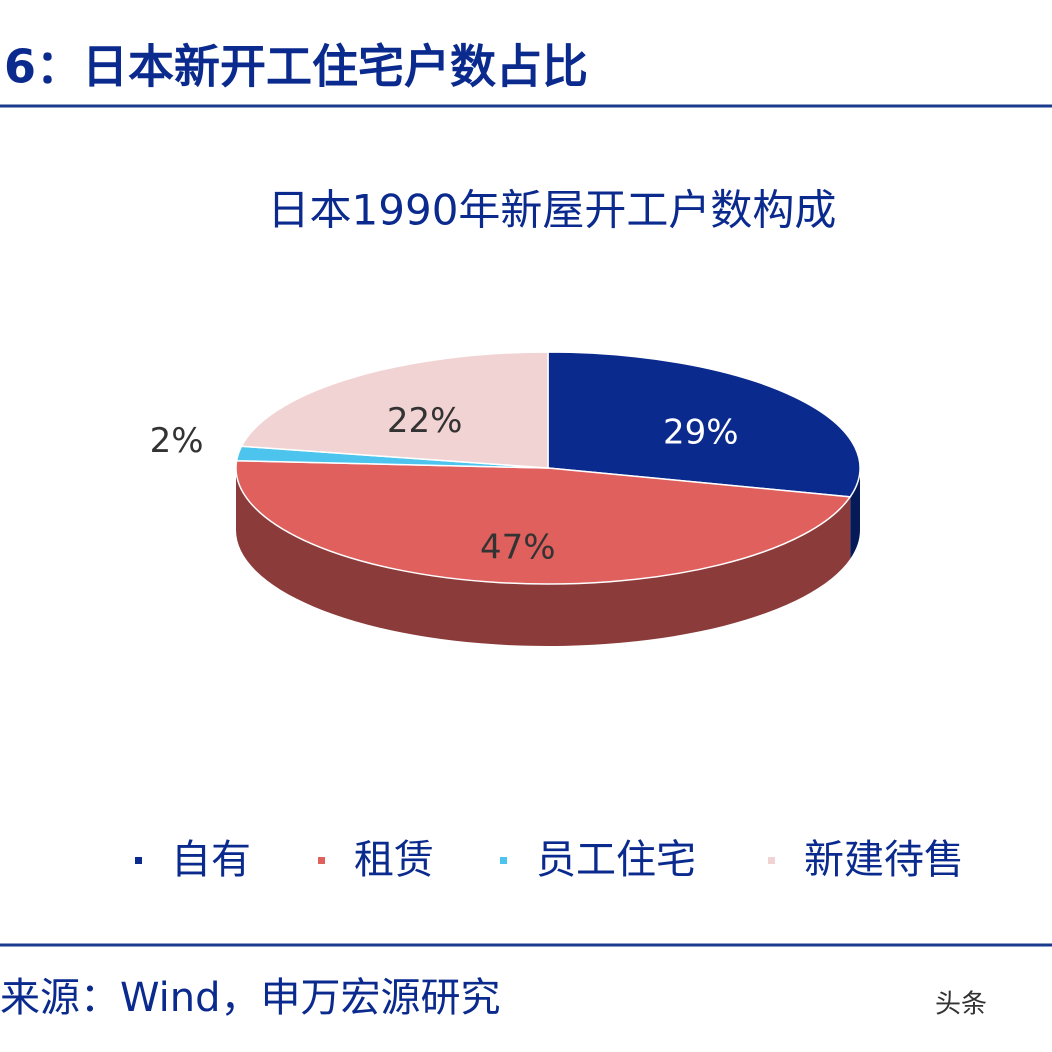  What do you see at coordinates (394, 860) in the screenshot?
I see `legend-label: 租赁` at bounding box center [394, 860].